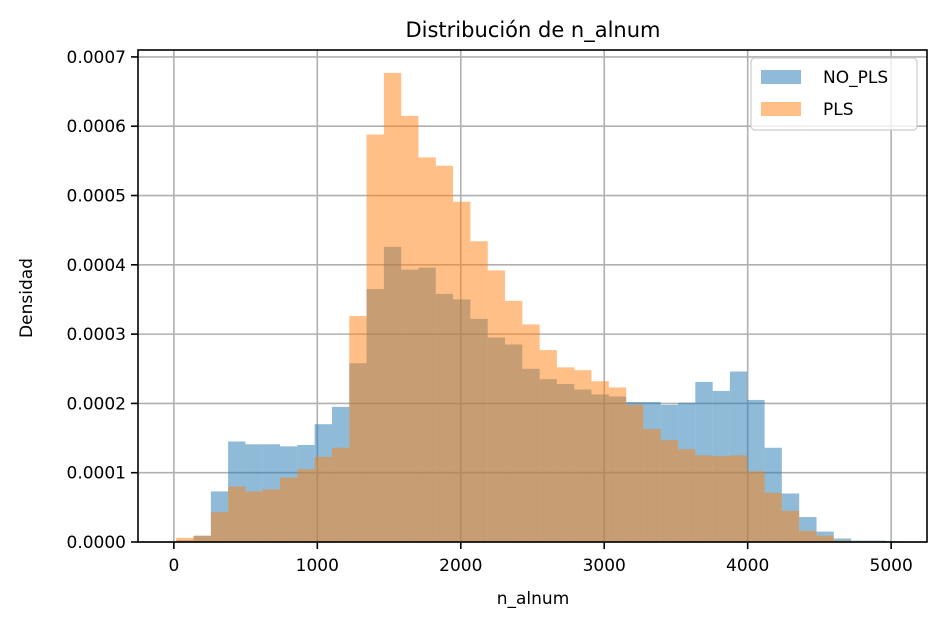  I want to click on y-tick-label: 0.0003, so click(96, 335).